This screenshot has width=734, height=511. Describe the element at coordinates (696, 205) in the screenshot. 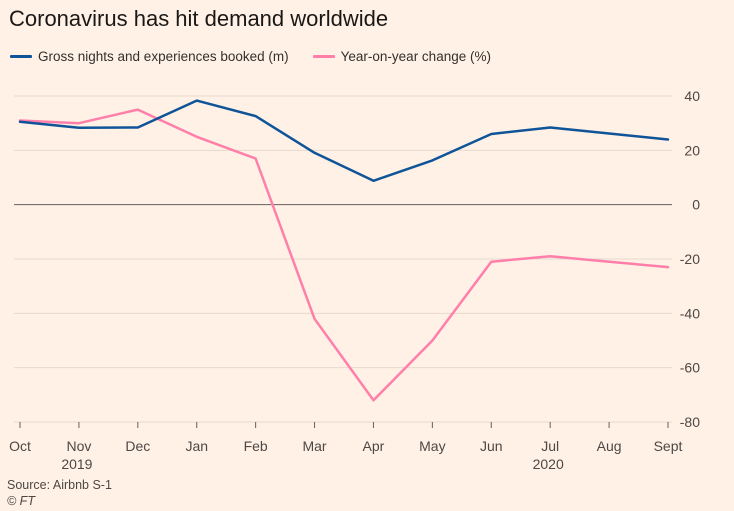

I see `y-tick-label: 0` at that location.